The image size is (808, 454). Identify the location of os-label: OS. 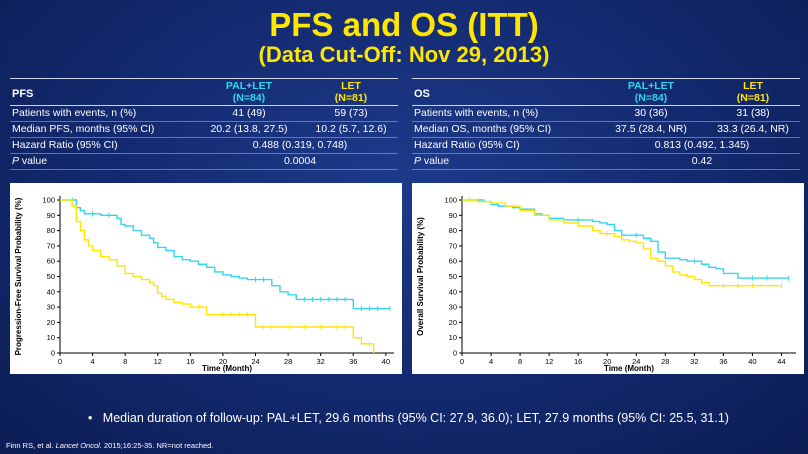
(422, 94).